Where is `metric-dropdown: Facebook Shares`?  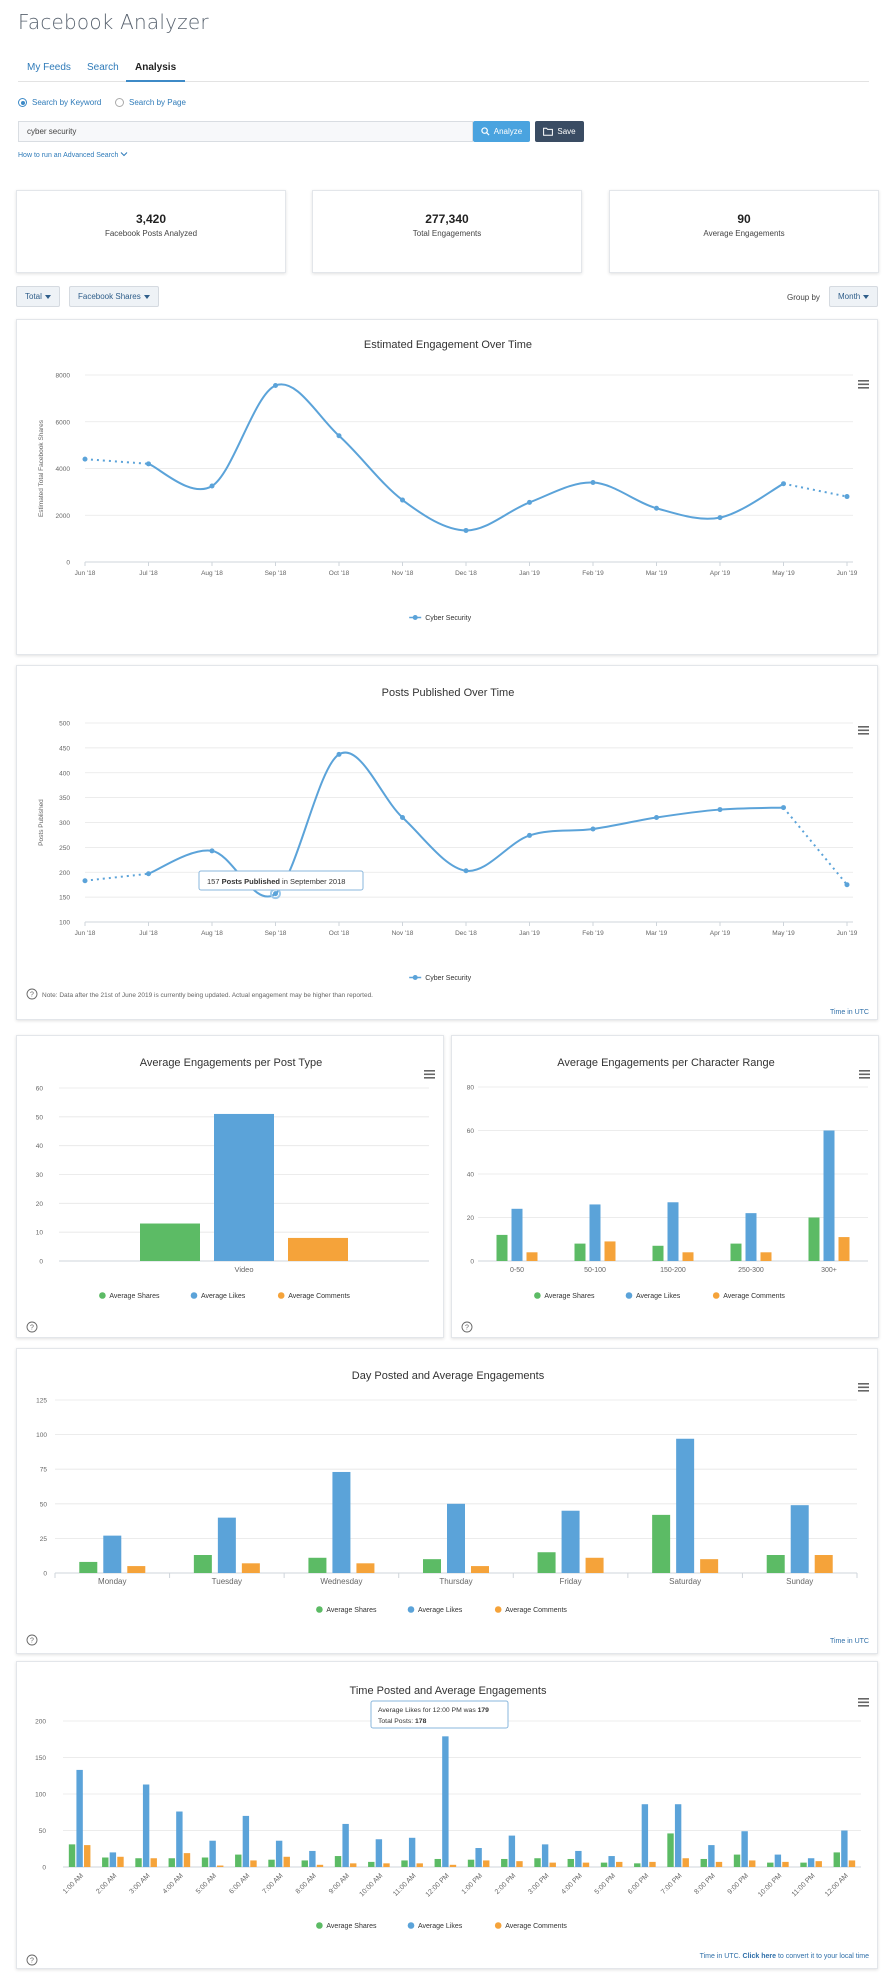 metric-dropdown: Facebook Shares is located at coordinates (114, 296).